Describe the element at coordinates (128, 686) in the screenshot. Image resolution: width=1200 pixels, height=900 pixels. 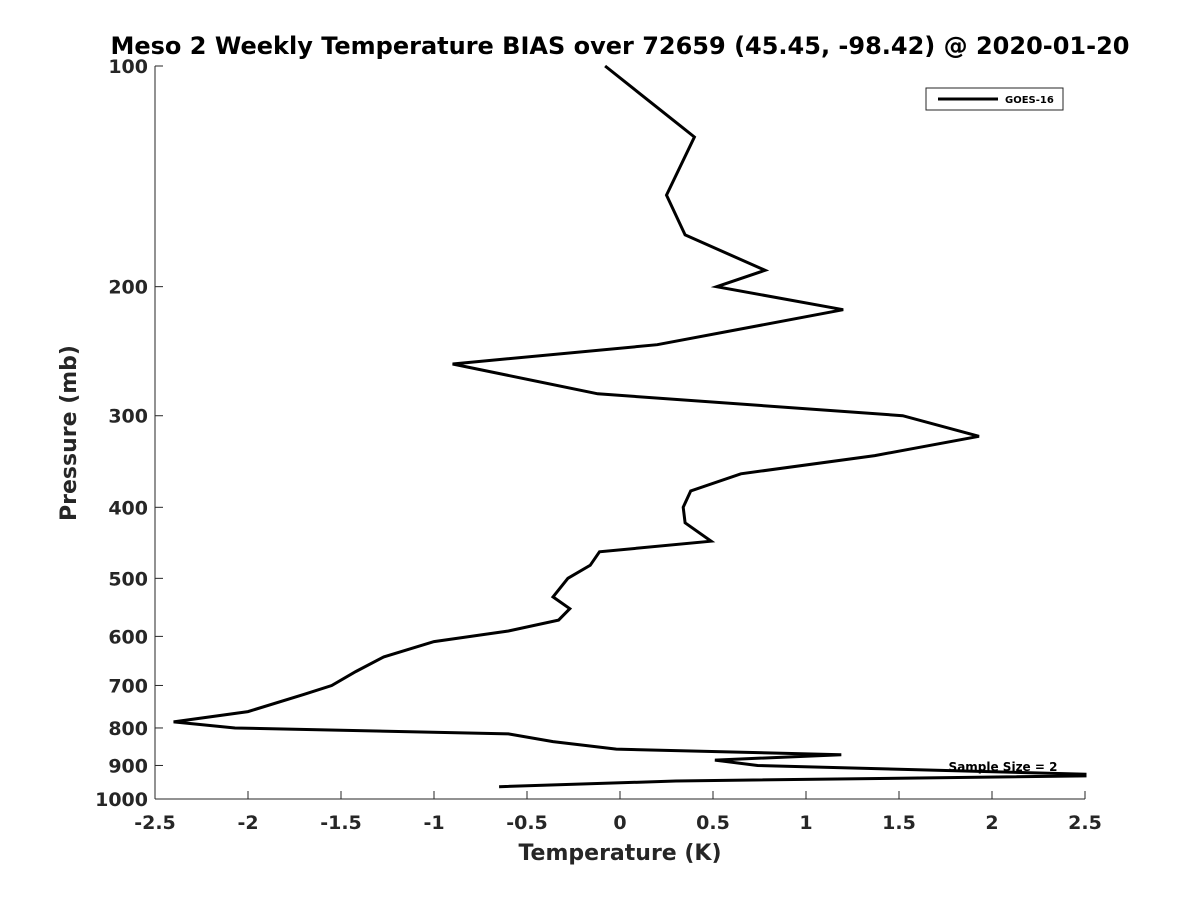
I see `y-tick-label: 700` at that location.